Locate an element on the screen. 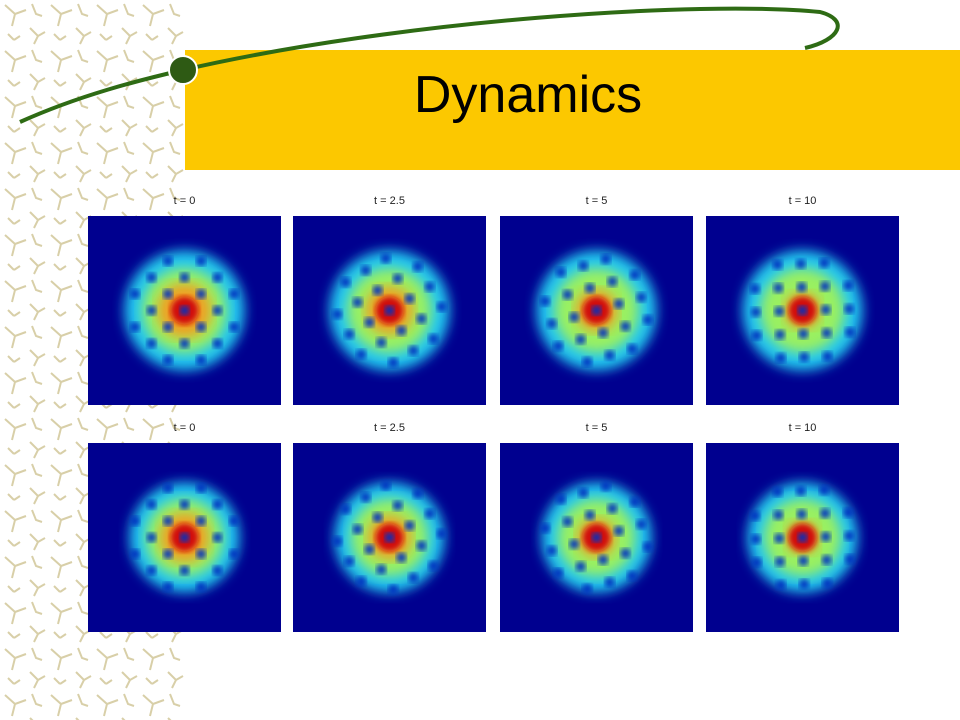 The width and height of the screenshot is (960, 720). decorative-knob is located at coordinates (183, 70).